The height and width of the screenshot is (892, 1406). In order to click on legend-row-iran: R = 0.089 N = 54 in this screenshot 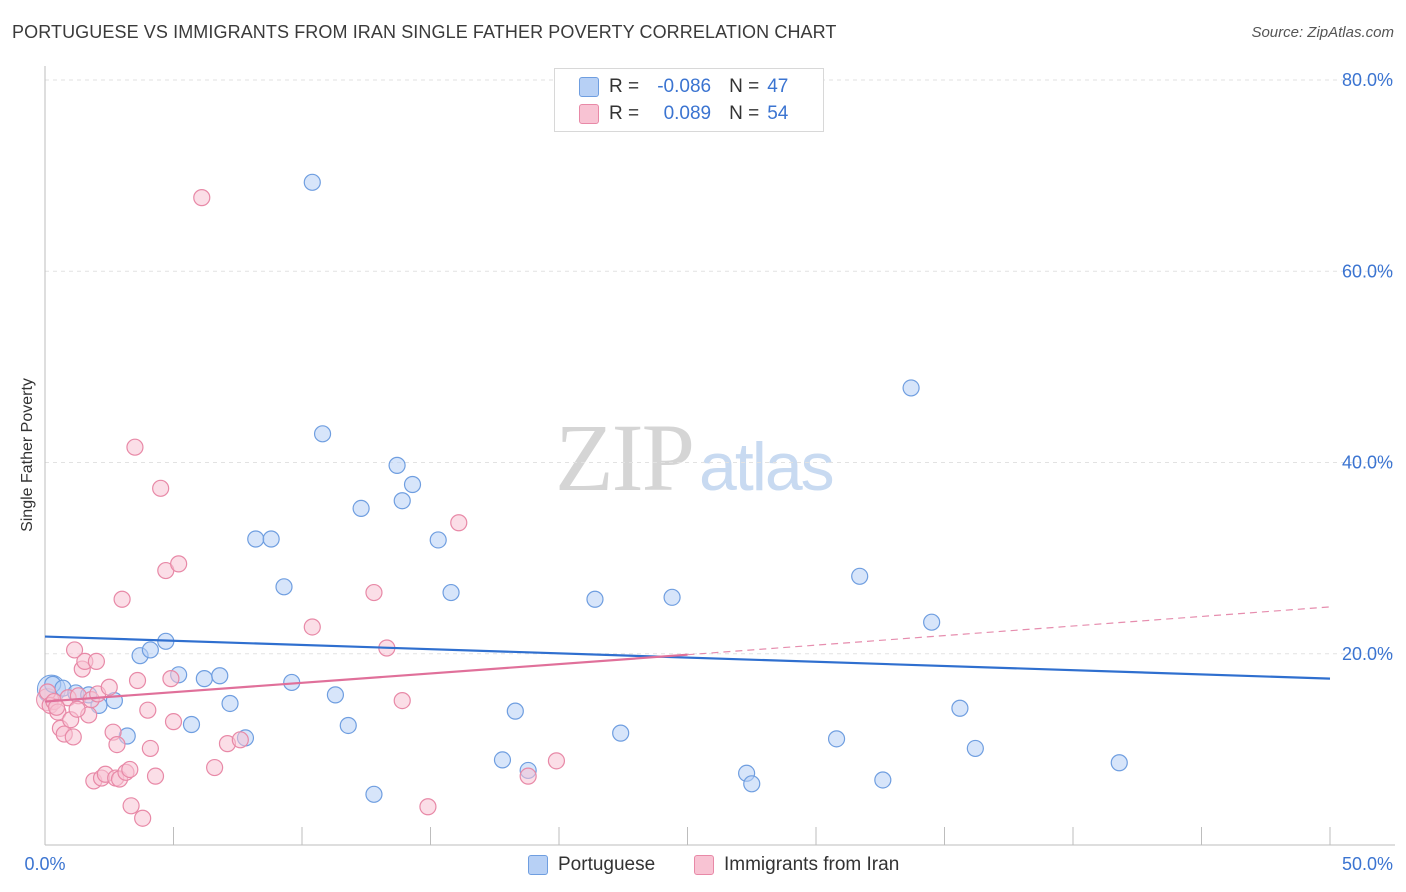, I will do `click(683, 114)`.